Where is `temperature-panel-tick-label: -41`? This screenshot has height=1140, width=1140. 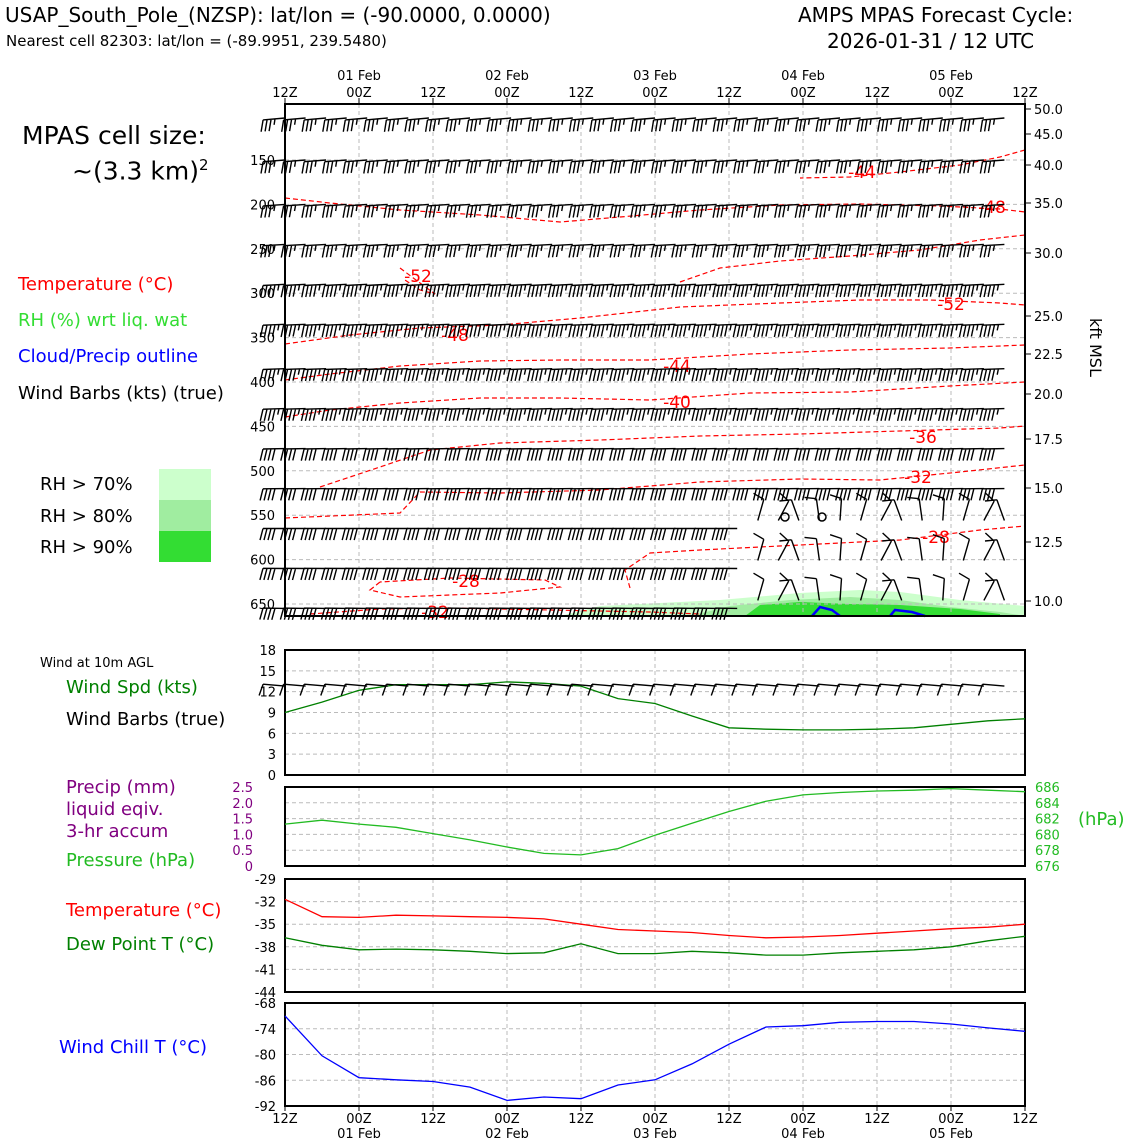 temperature-panel-tick-label: -41 is located at coordinates (265, 970).